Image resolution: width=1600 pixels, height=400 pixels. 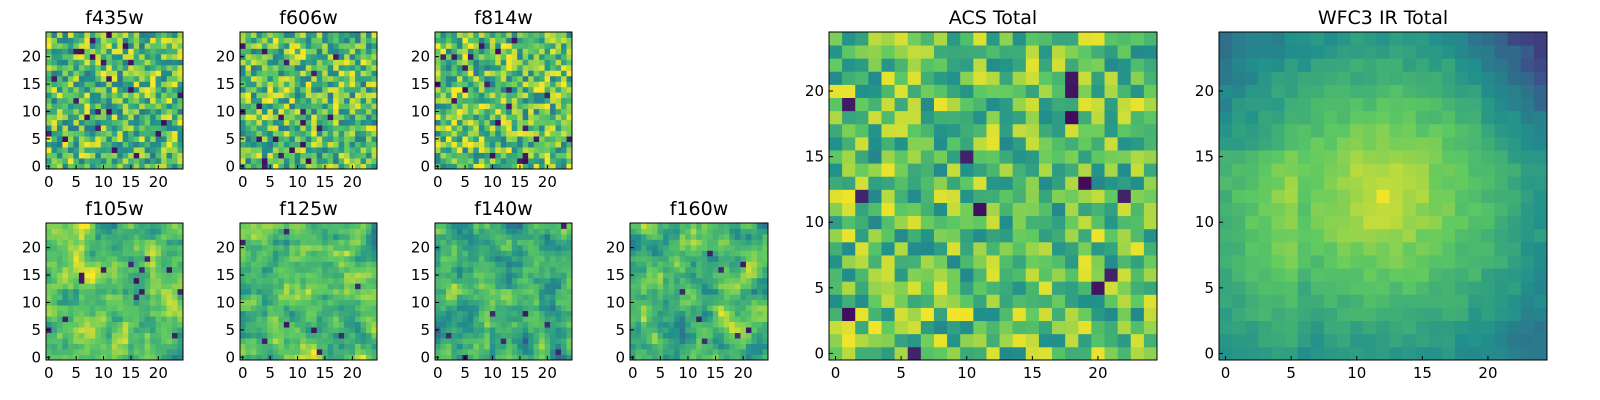 I want to click on y-tick-label: 15, so click(x=420, y=275).